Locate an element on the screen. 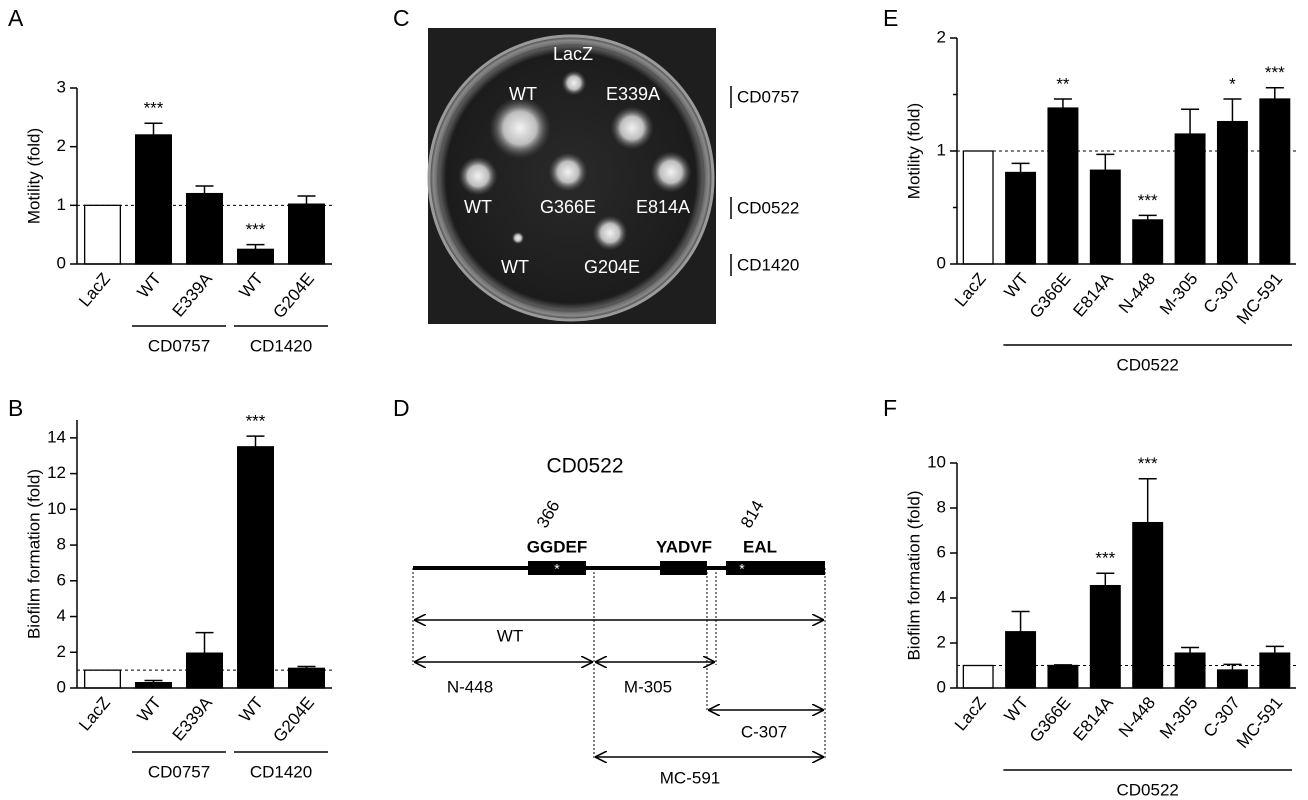 The height and width of the screenshot is (800, 1308). colony-label: LacZ is located at coordinates (573, 54).